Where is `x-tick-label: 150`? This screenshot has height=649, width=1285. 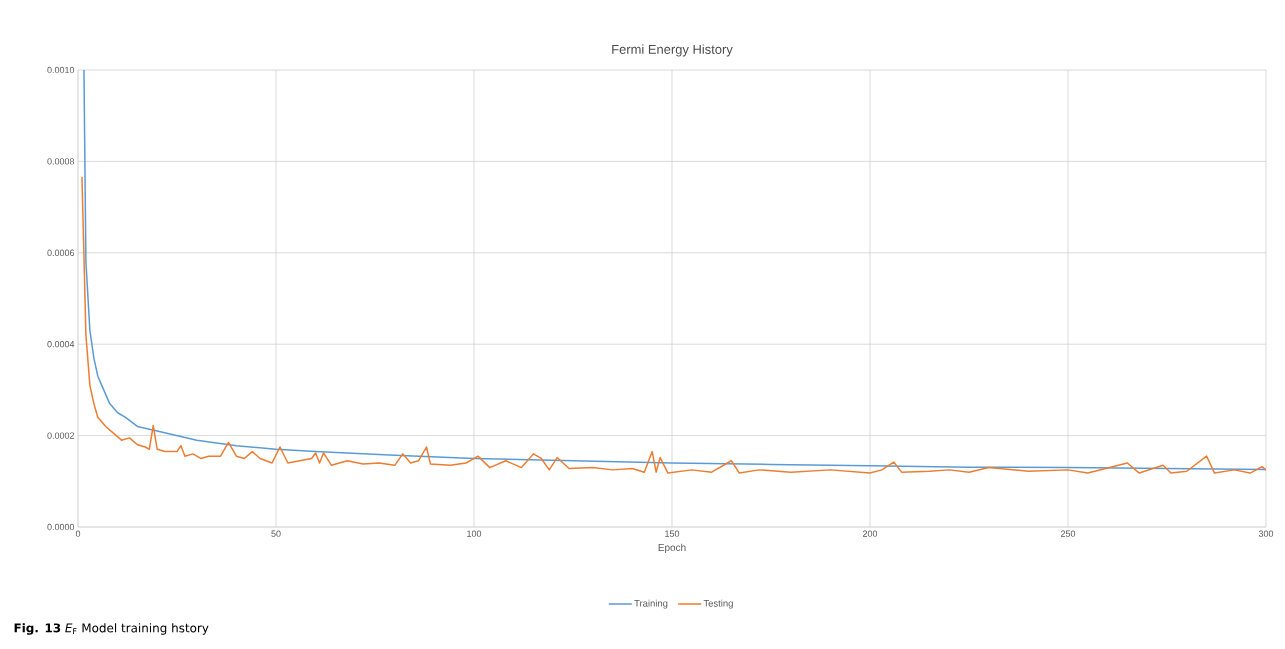 x-tick-label: 150 is located at coordinates (672, 533).